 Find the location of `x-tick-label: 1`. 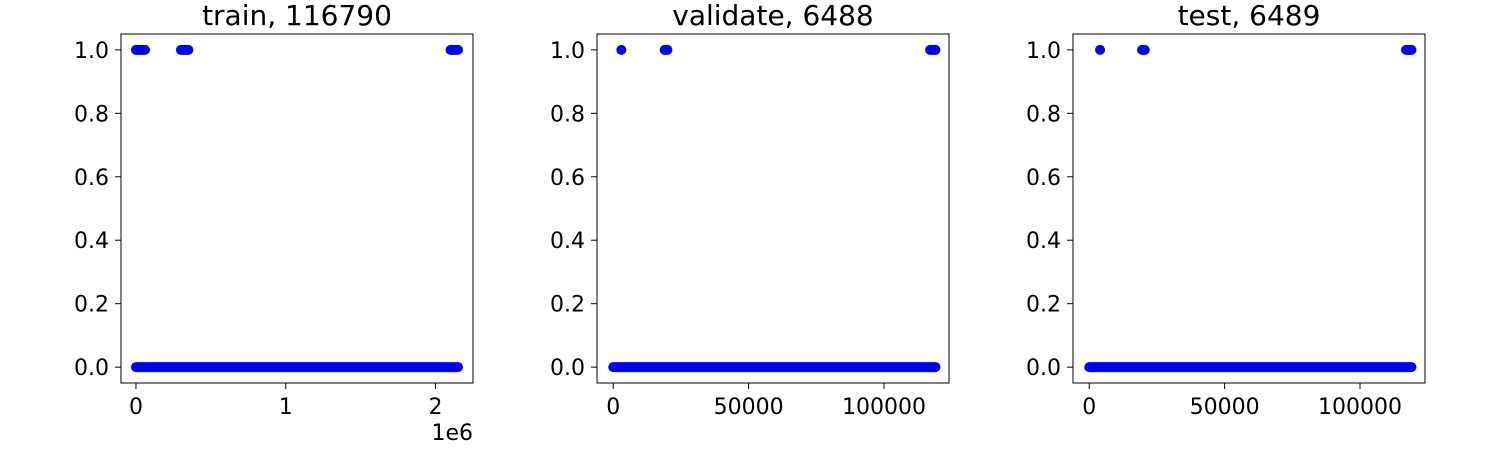

x-tick-label: 1 is located at coordinates (286, 407).